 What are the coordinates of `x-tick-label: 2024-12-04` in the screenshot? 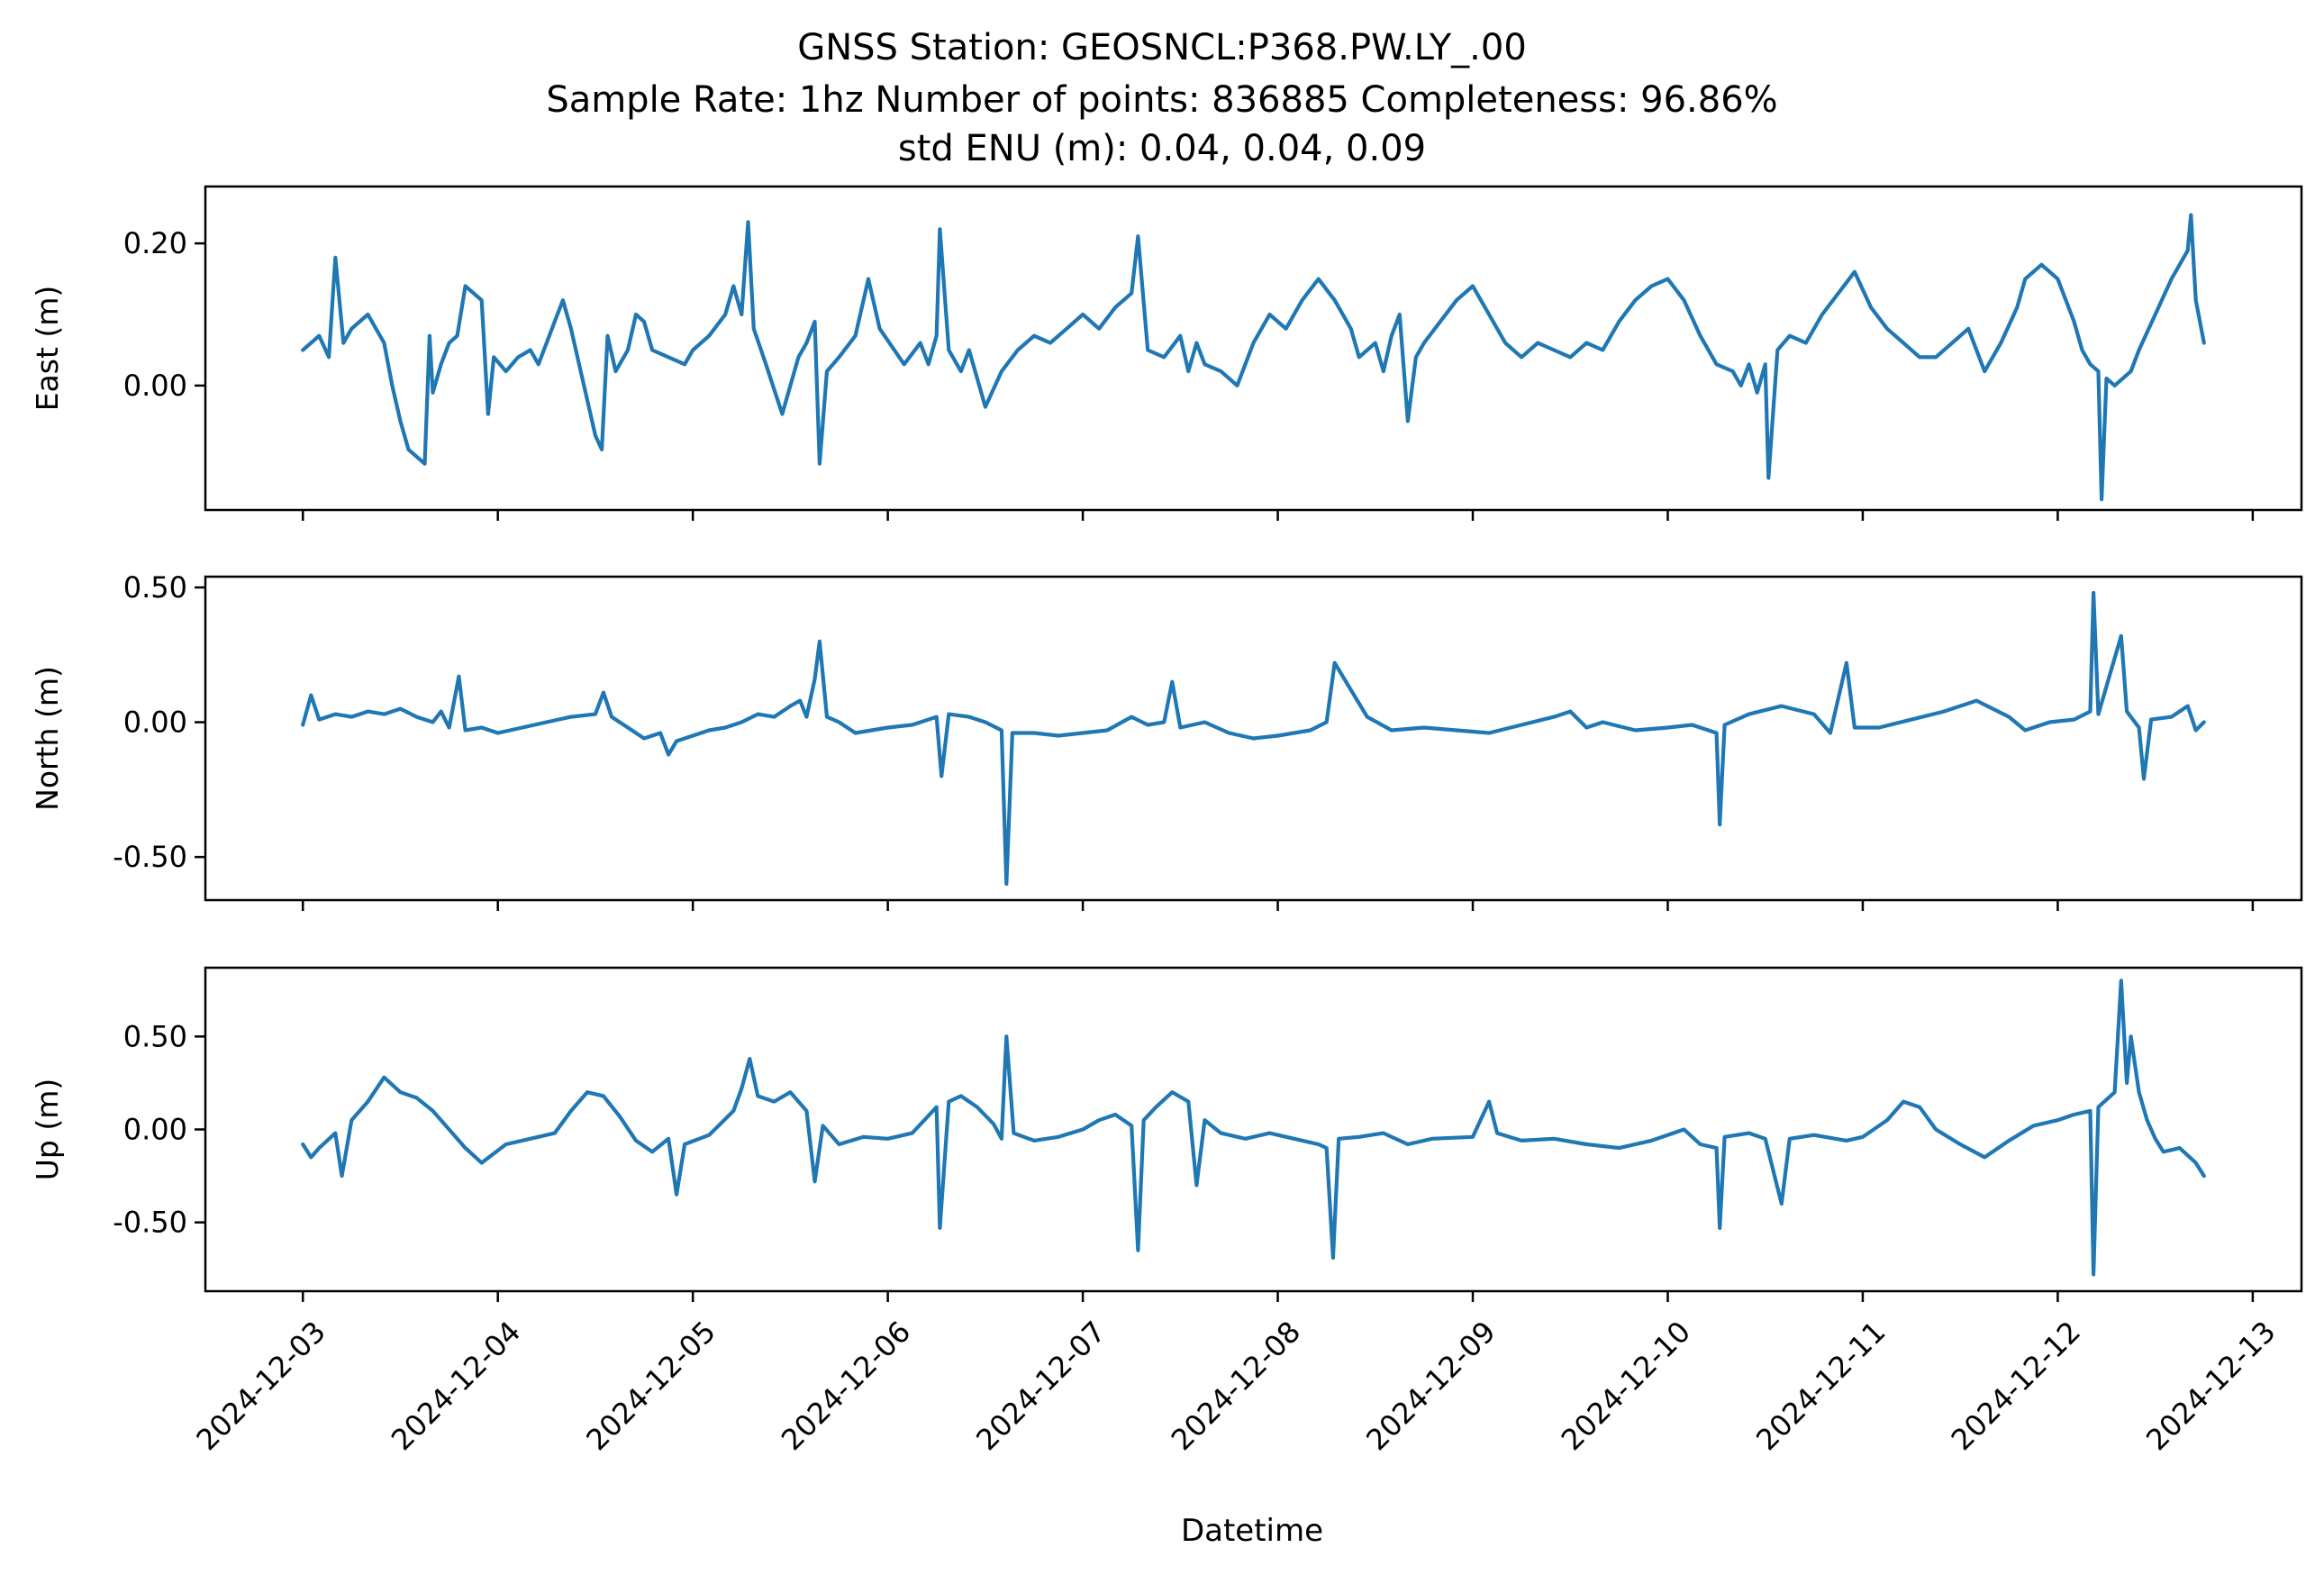 It's located at (456, 1386).